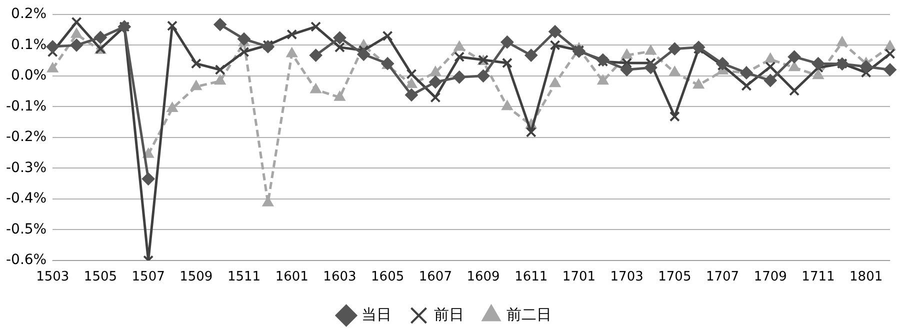  What do you see at coordinates (101, 277) in the screenshot?
I see `x-tick-label: 1505` at bounding box center [101, 277].